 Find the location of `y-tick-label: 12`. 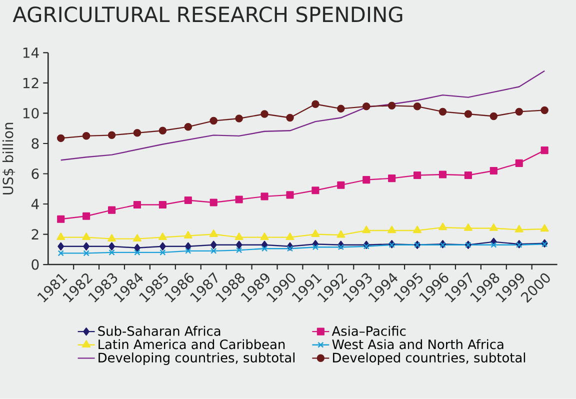

y-tick-label: 12 is located at coordinates (30, 83).